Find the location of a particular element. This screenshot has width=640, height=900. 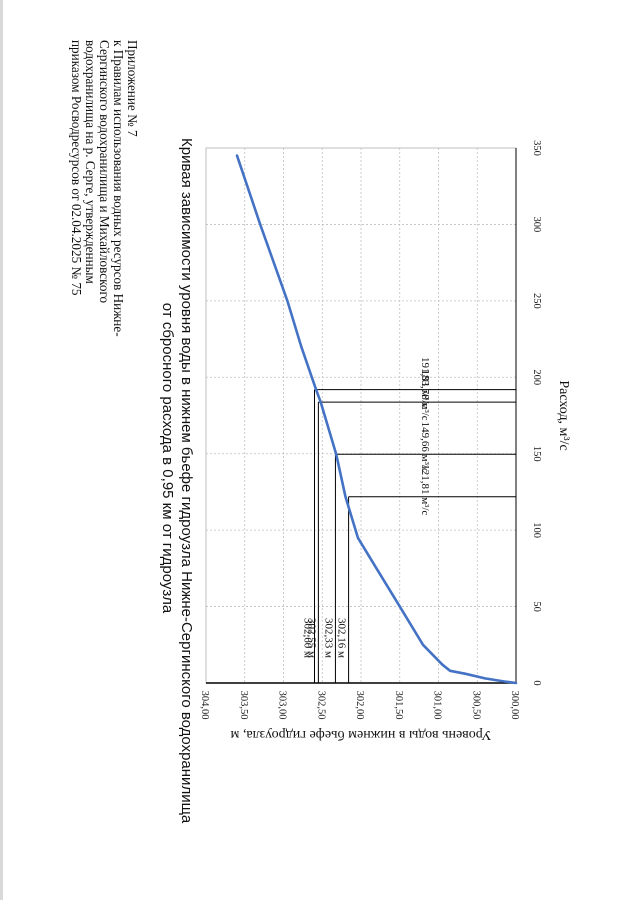

x-tick-label: 200 is located at coordinates (536, 377).